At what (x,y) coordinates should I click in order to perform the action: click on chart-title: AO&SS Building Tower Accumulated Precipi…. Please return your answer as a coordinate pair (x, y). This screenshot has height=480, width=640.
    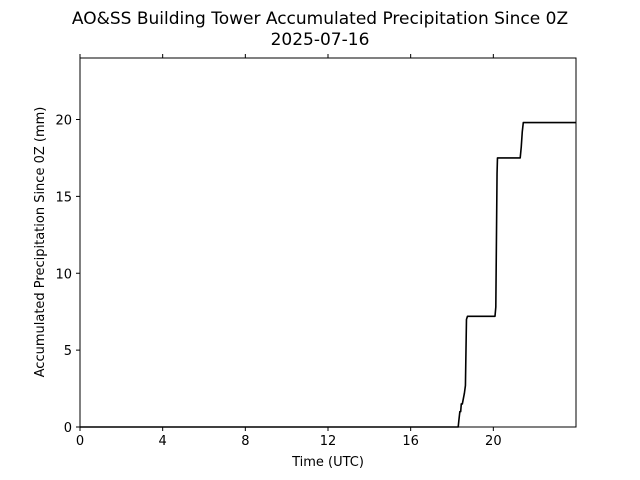
    Looking at the image, I should click on (320, 19).